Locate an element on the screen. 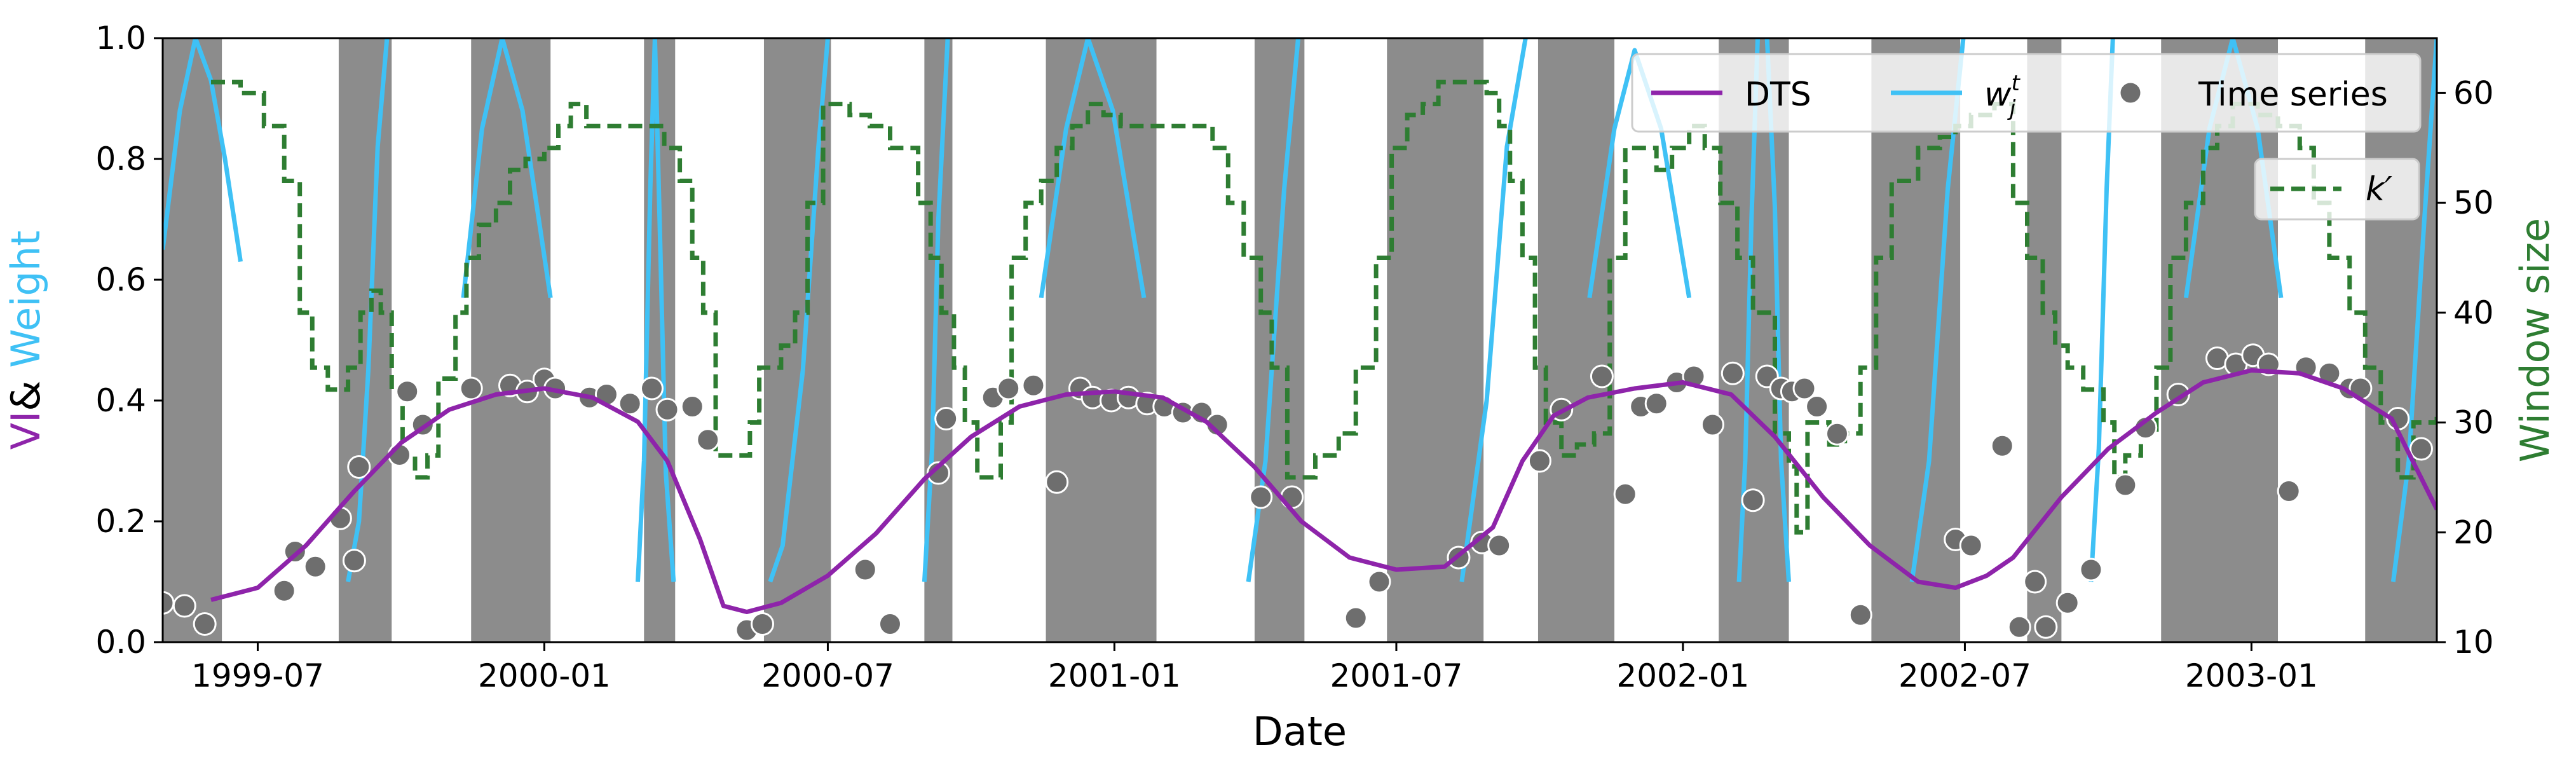 Image resolution: width=2576 pixels, height=782 pixels. legend-weight-label: wt j is located at coordinates (2002, 96).